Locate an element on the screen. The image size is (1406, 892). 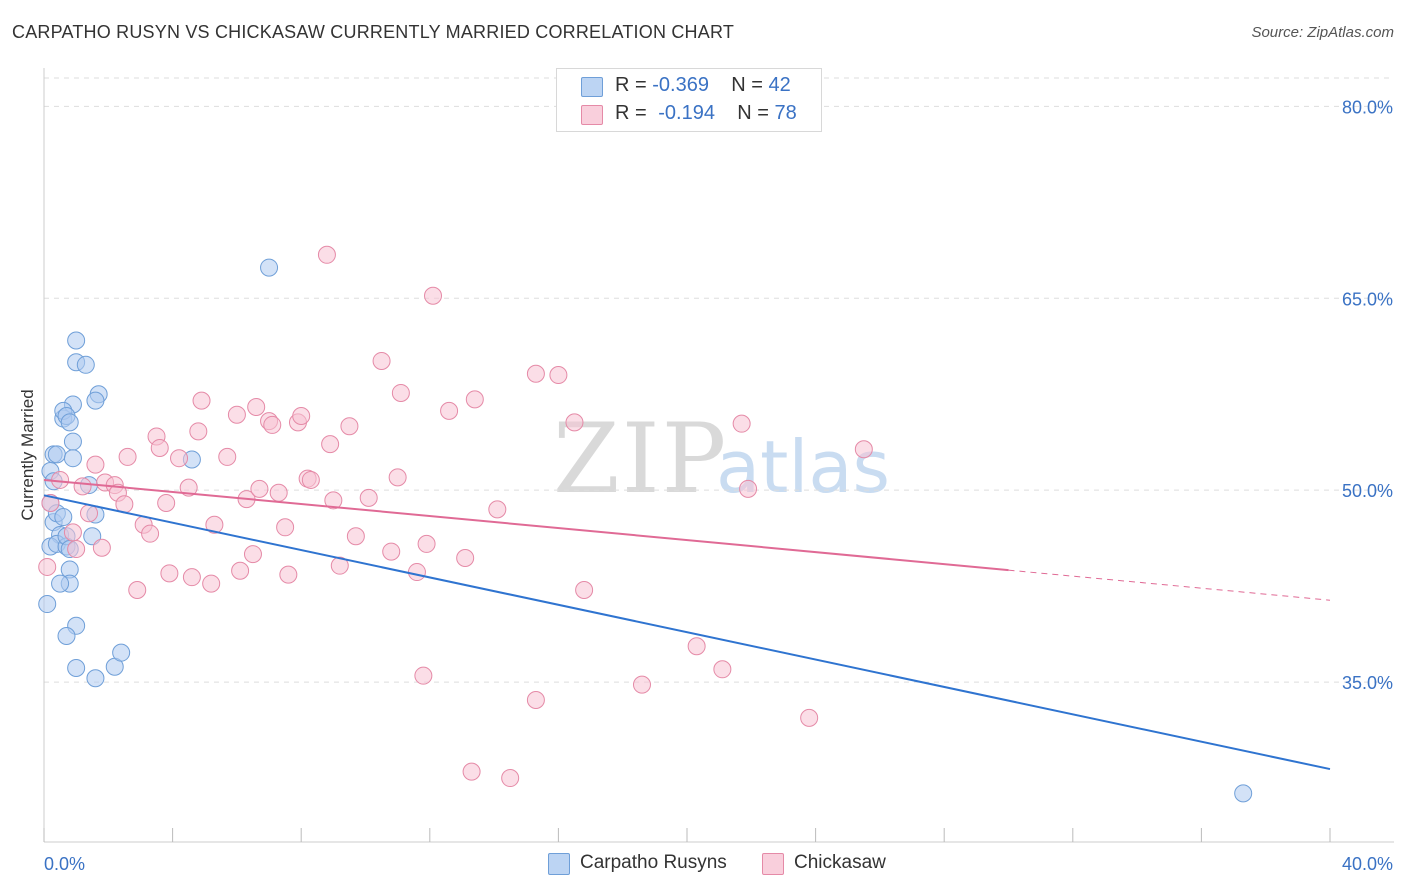
legend-r-value: -0.194 is located at coordinates (686, 113).